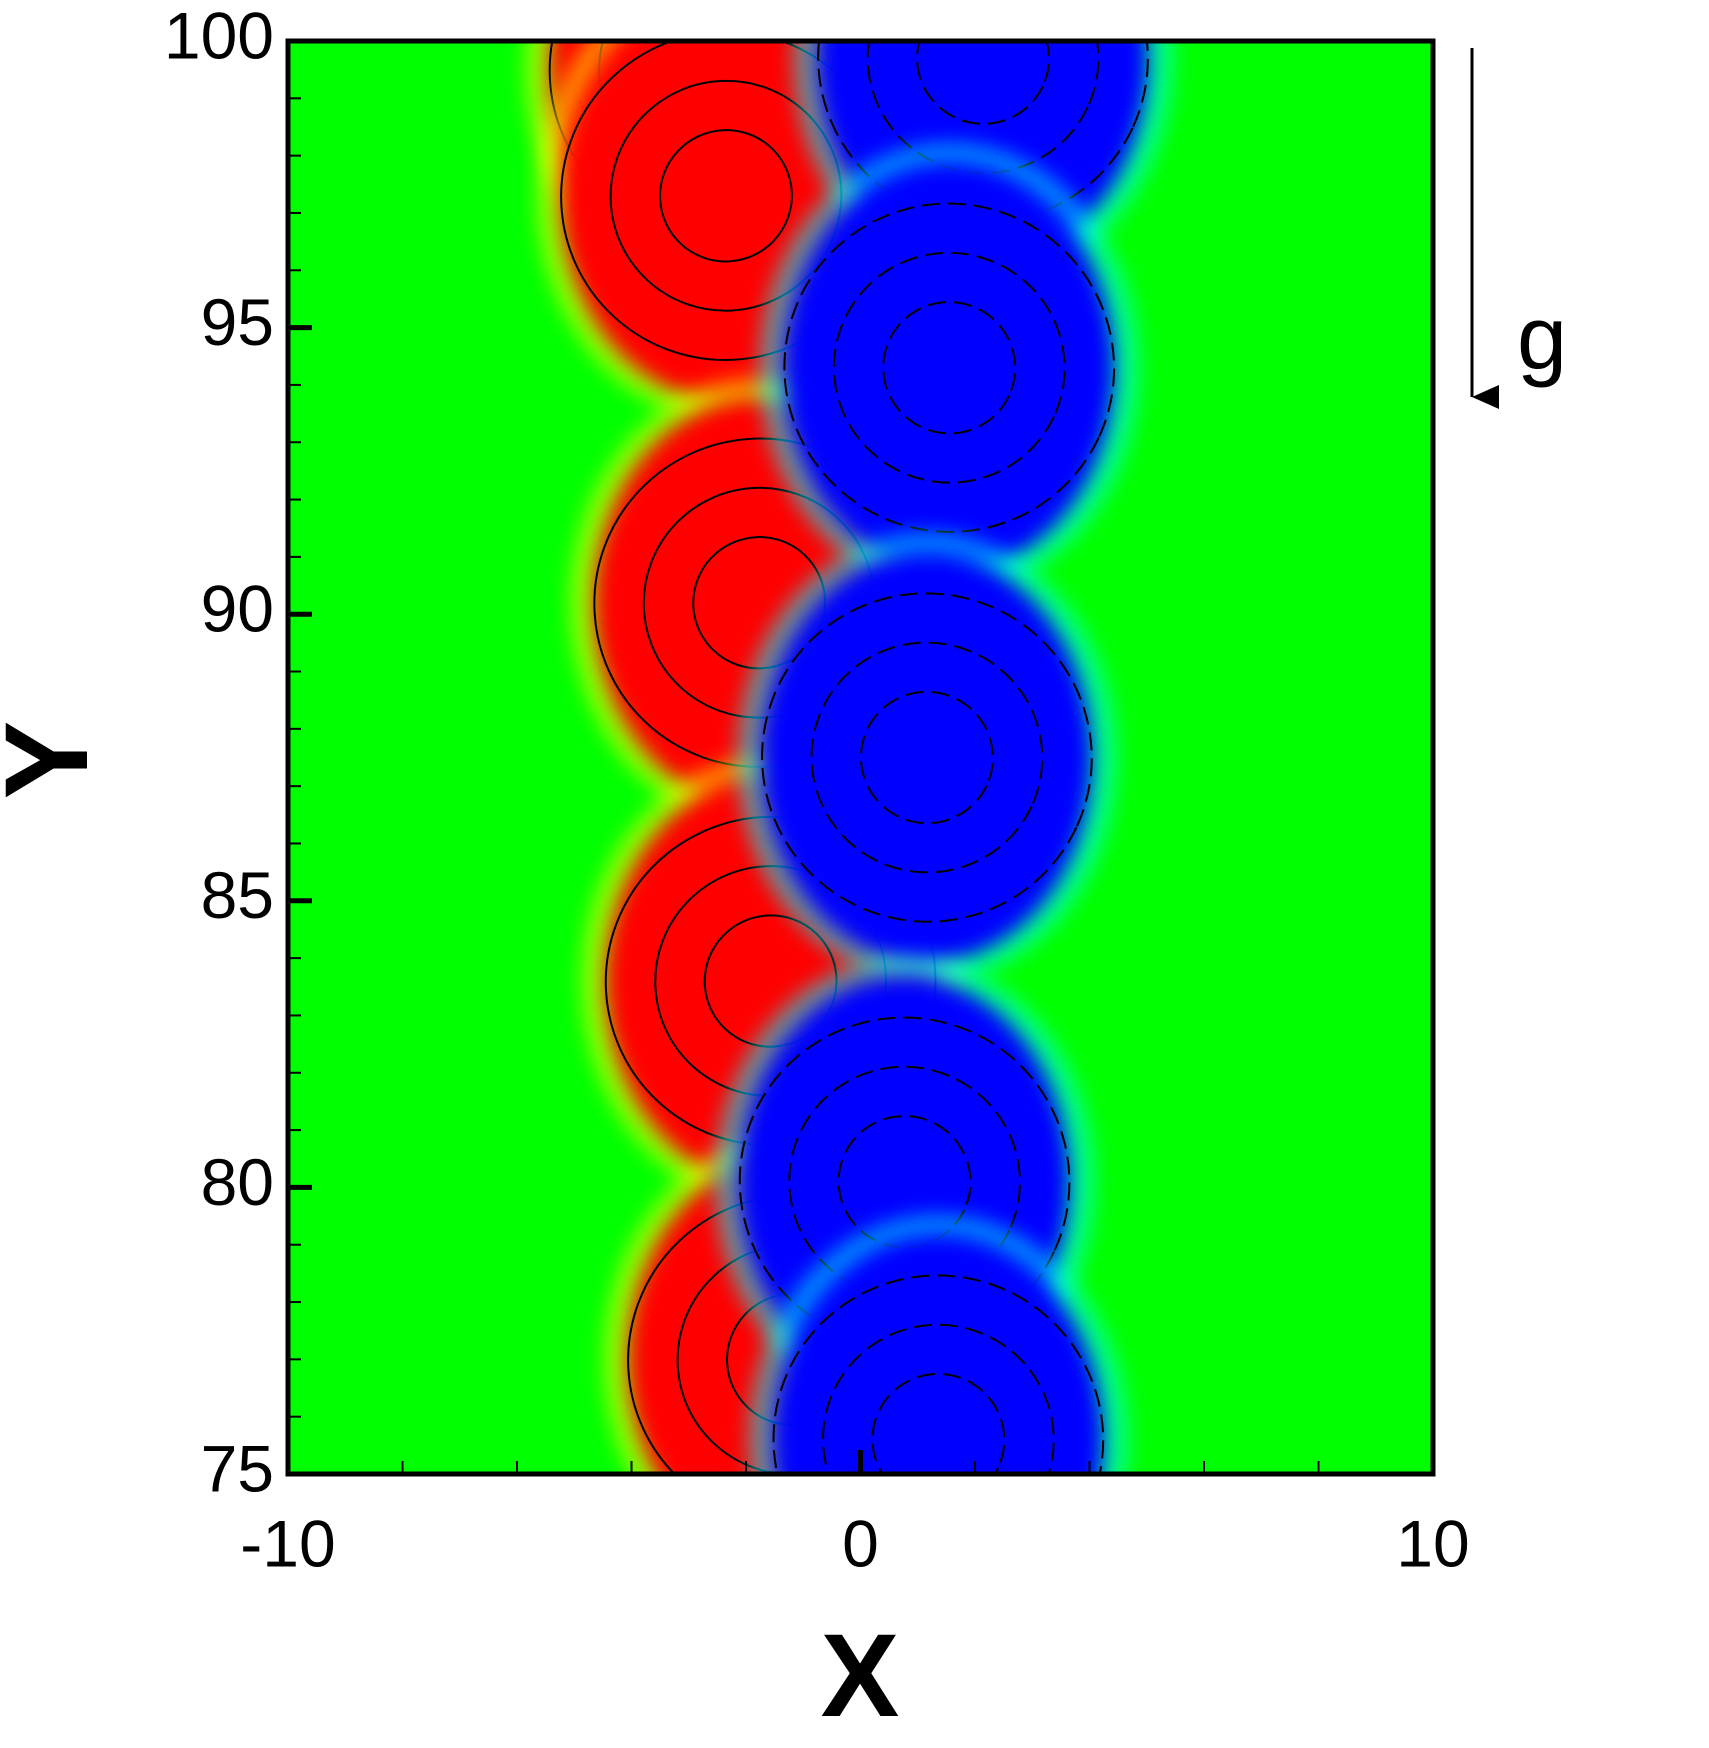  What do you see at coordinates (1542, 339) in the screenshot?
I see `annotation: g` at bounding box center [1542, 339].